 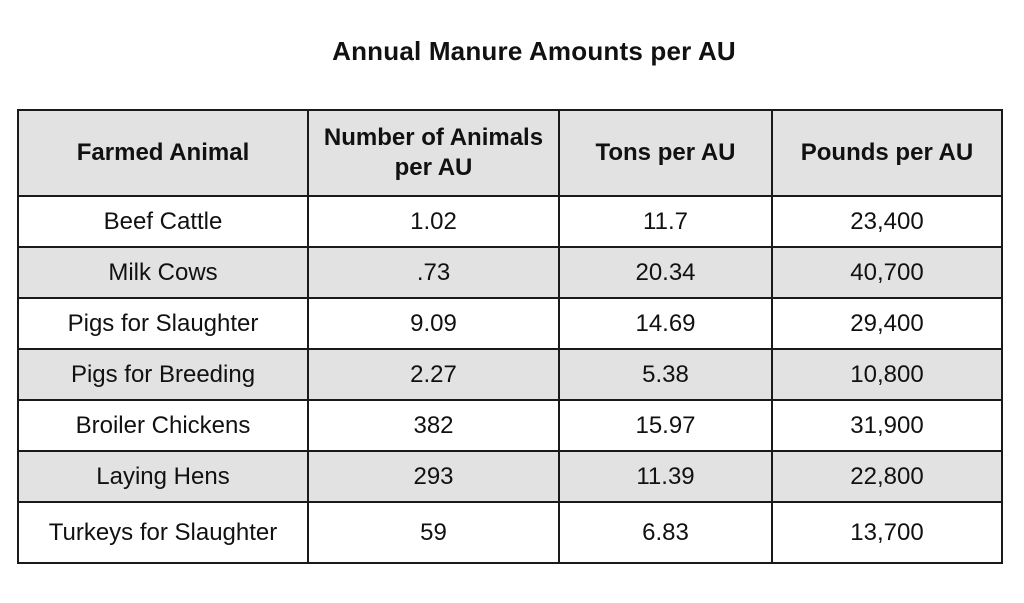 What do you see at coordinates (433, 221) in the screenshot?
I see `cell-number: 1.02` at bounding box center [433, 221].